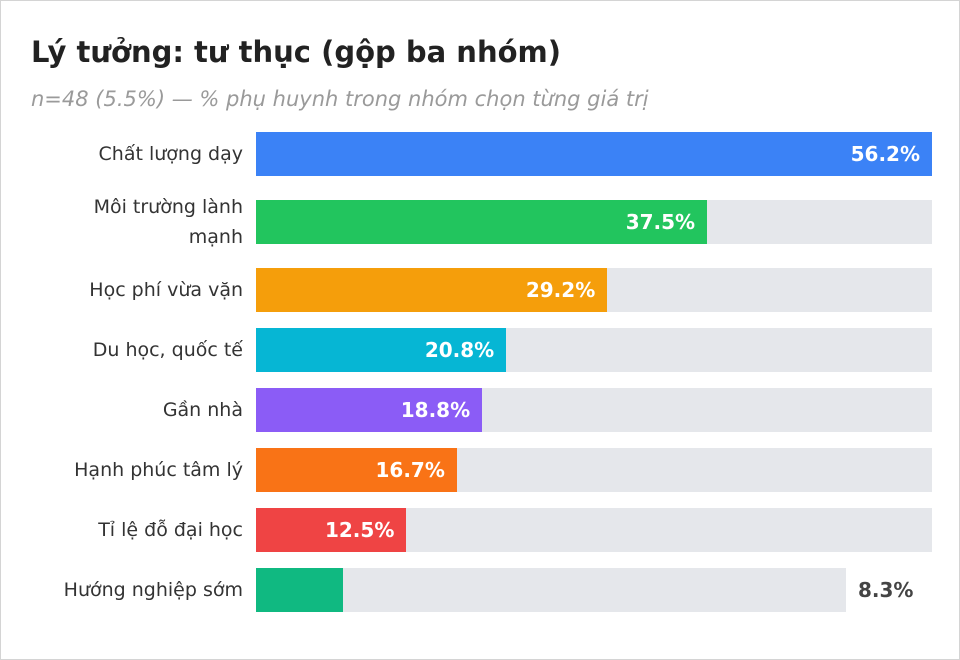  I want to click on y-tick-label: Hướng nghiệp sớm, so click(153, 590).